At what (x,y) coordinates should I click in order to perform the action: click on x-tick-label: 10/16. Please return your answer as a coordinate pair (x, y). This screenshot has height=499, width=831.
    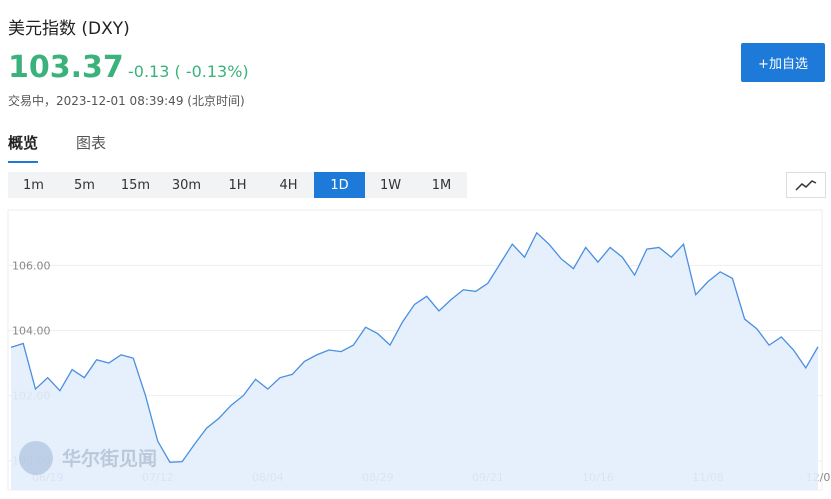
    Looking at the image, I should click on (598, 477).